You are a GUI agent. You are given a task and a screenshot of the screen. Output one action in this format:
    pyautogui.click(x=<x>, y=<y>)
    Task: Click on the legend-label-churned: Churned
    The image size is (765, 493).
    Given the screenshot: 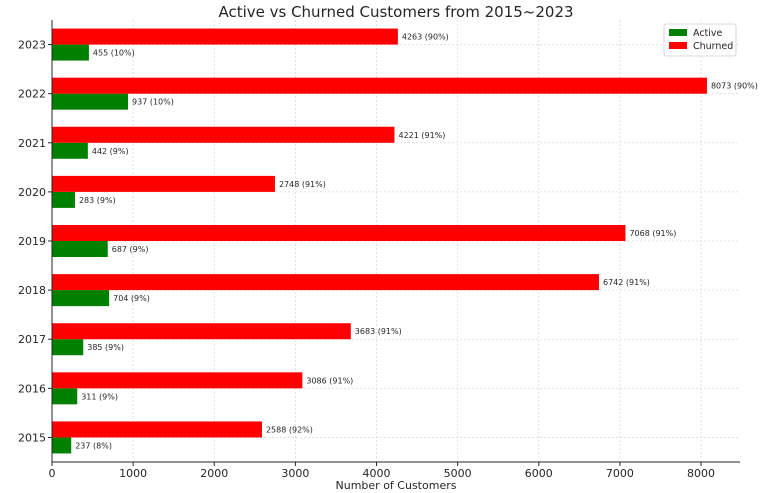 What is the action you would take?
    pyautogui.click(x=713, y=46)
    